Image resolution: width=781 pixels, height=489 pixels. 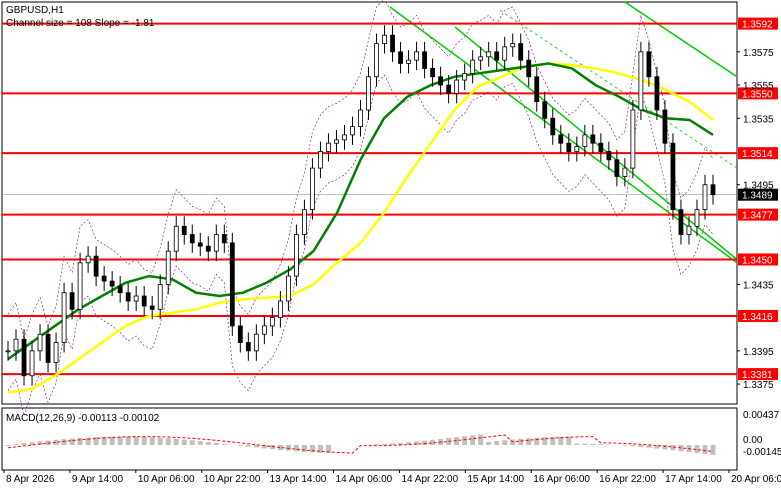 What do you see at coordinates (758, 352) in the screenshot?
I see `y-tick-label: 1.3395` at bounding box center [758, 352].